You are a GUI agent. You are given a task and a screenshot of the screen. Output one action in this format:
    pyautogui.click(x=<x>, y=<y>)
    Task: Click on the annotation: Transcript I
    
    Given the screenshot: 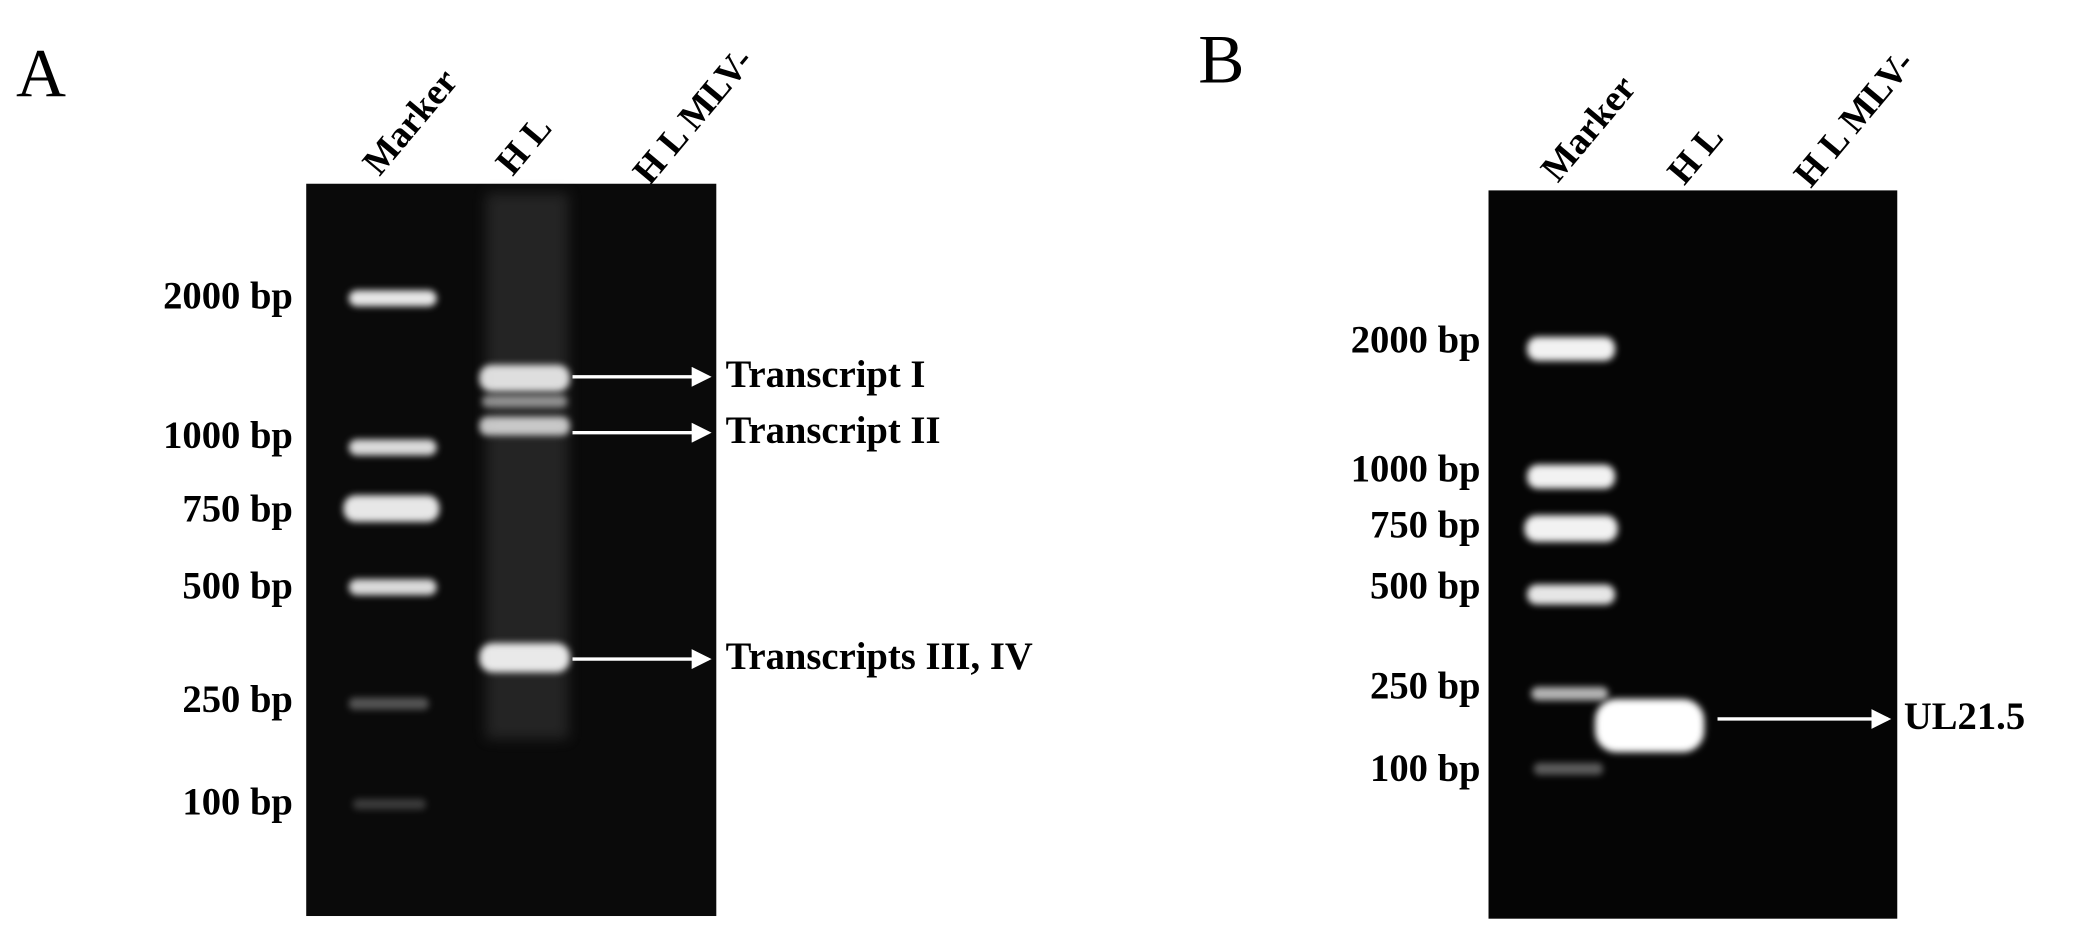 What is the action you would take?
    pyautogui.click(x=826, y=375)
    